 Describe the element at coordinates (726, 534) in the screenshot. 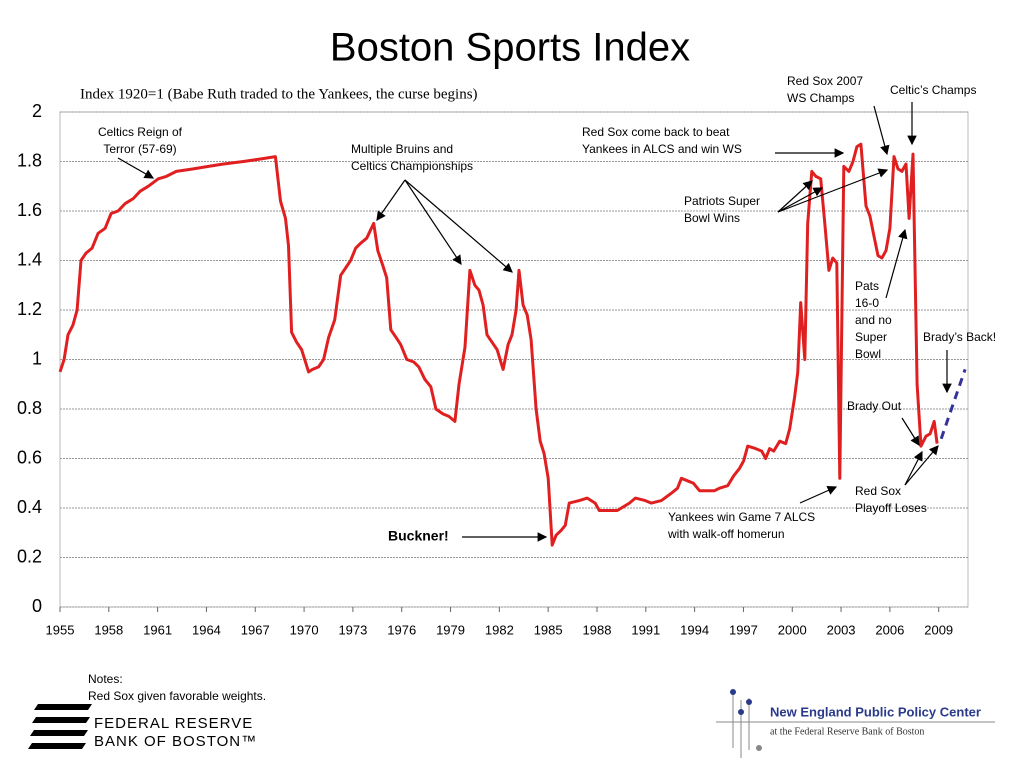

I see `annotation: with walk-off homerun` at that location.